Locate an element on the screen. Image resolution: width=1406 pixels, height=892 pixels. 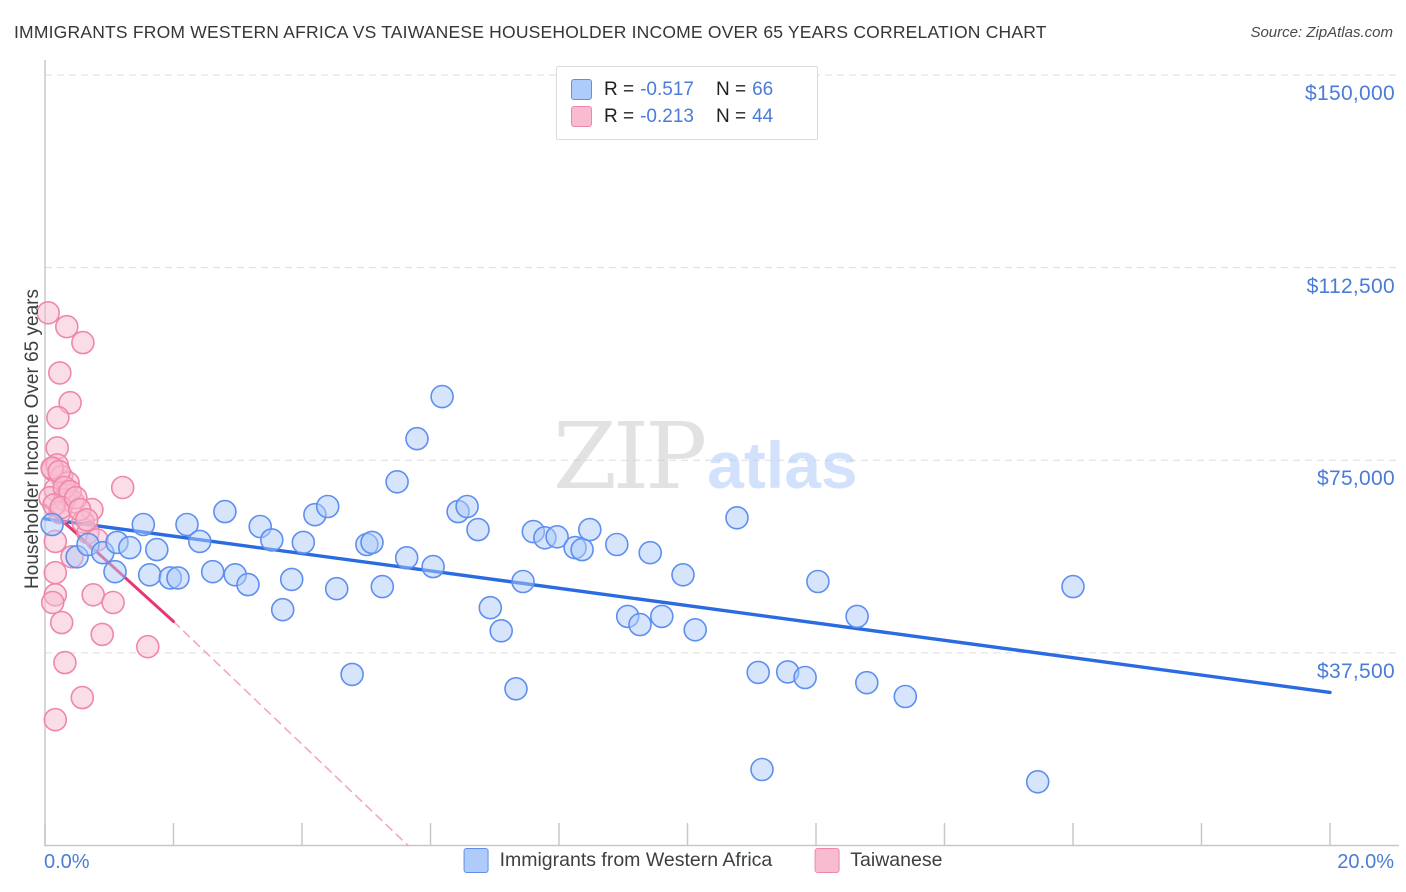
source-attribution: Source: ZipAtlas.com is located at coordinates (1321, 32).